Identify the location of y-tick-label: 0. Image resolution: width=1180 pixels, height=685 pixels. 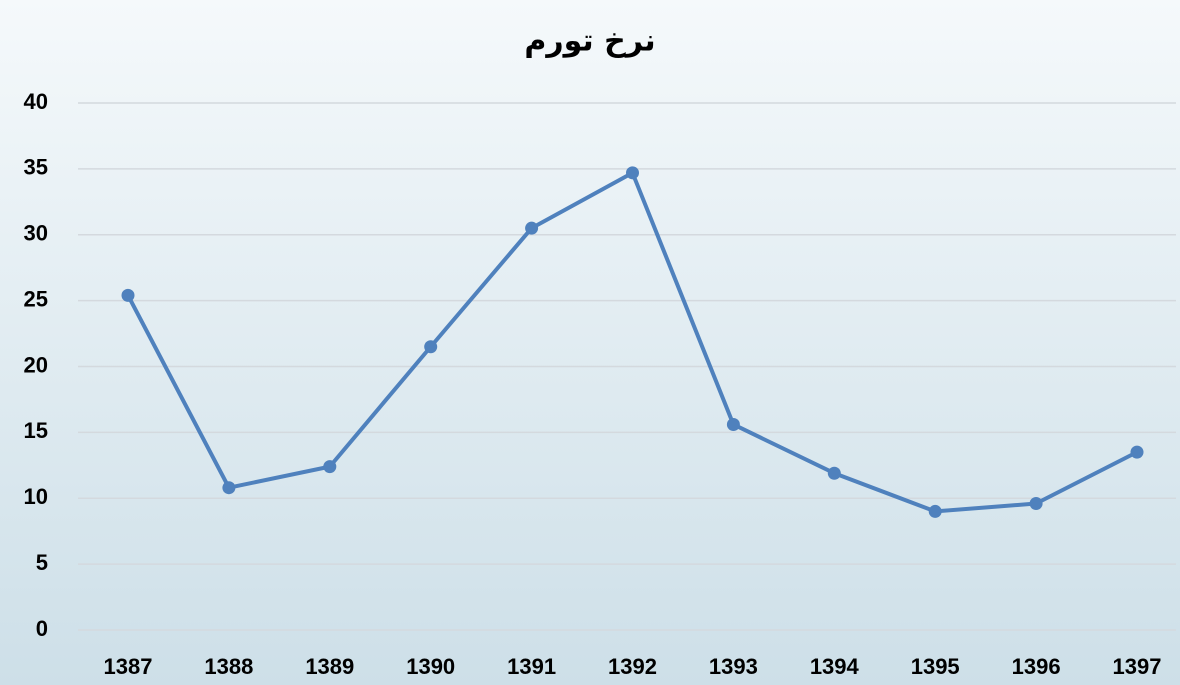
(42, 628).